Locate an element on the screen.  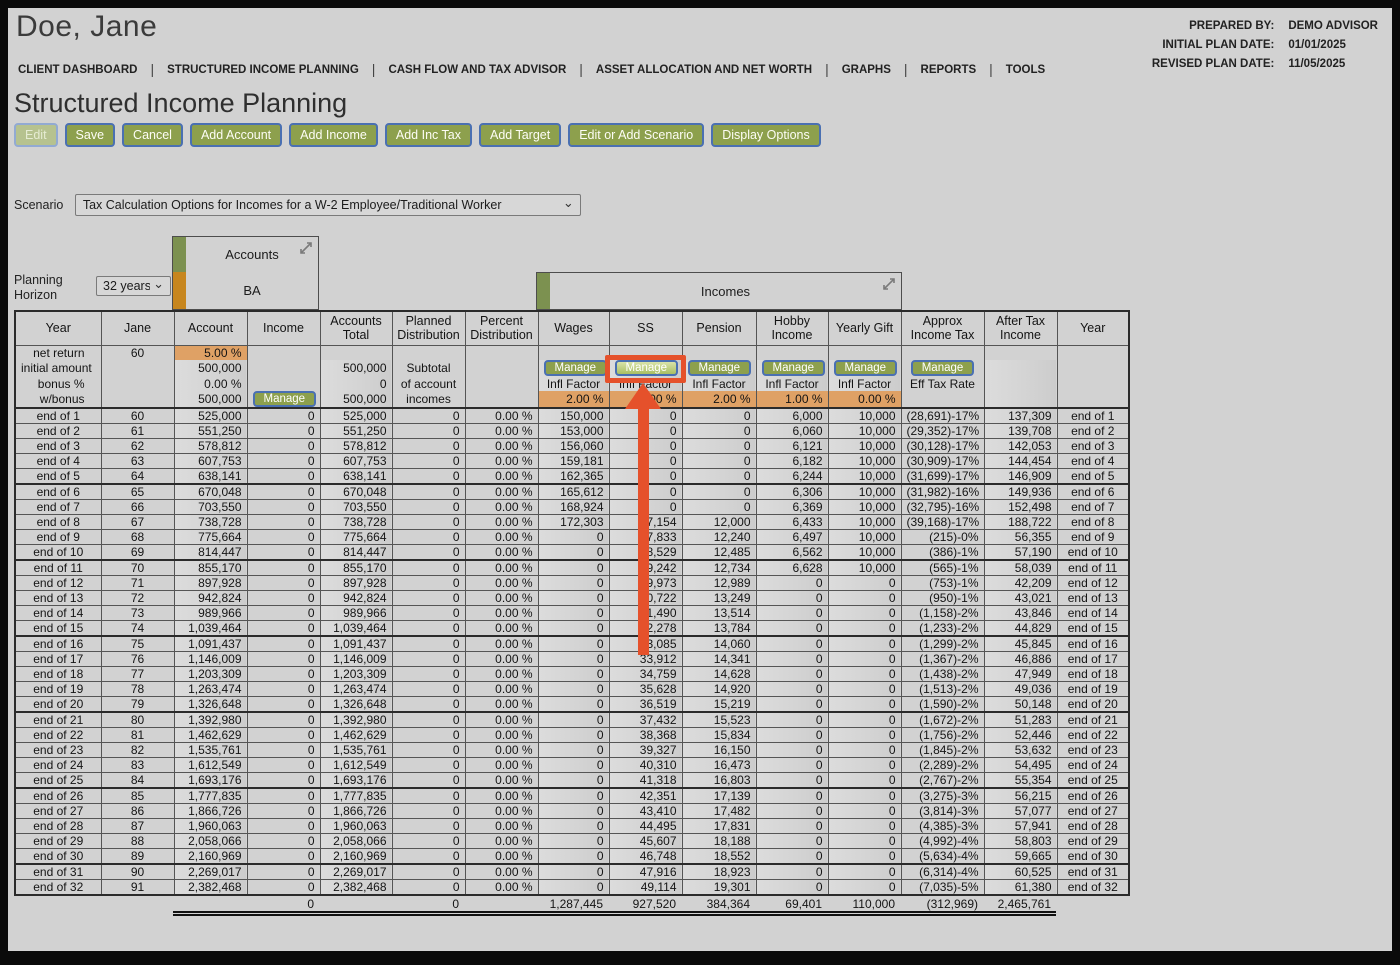
ss-manage-button: Manage is located at coordinates (646, 368).